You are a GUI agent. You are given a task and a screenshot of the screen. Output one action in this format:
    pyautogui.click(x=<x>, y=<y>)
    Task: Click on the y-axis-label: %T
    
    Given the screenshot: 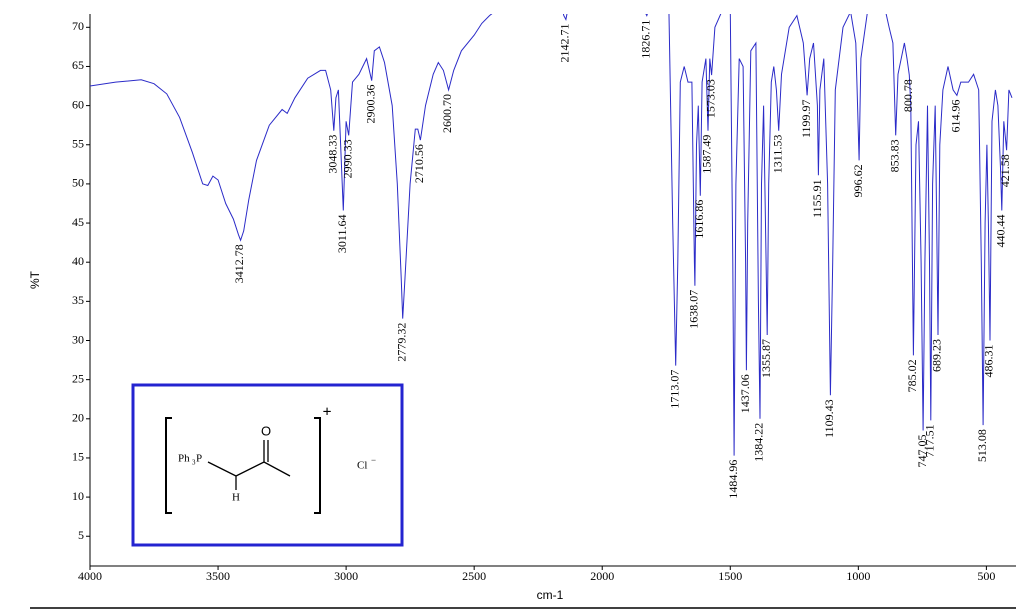 What is the action you would take?
    pyautogui.click(x=35, y=279)
    